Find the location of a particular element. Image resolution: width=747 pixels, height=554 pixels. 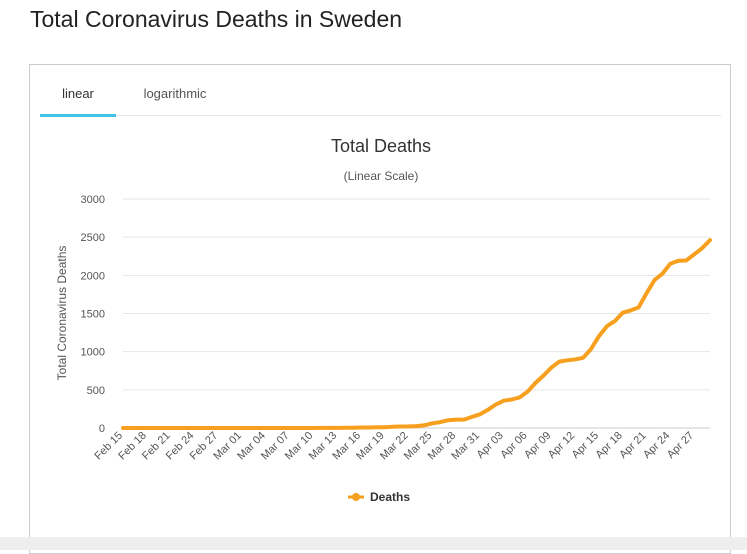

legend-marker is located at coordinates (356, 497).